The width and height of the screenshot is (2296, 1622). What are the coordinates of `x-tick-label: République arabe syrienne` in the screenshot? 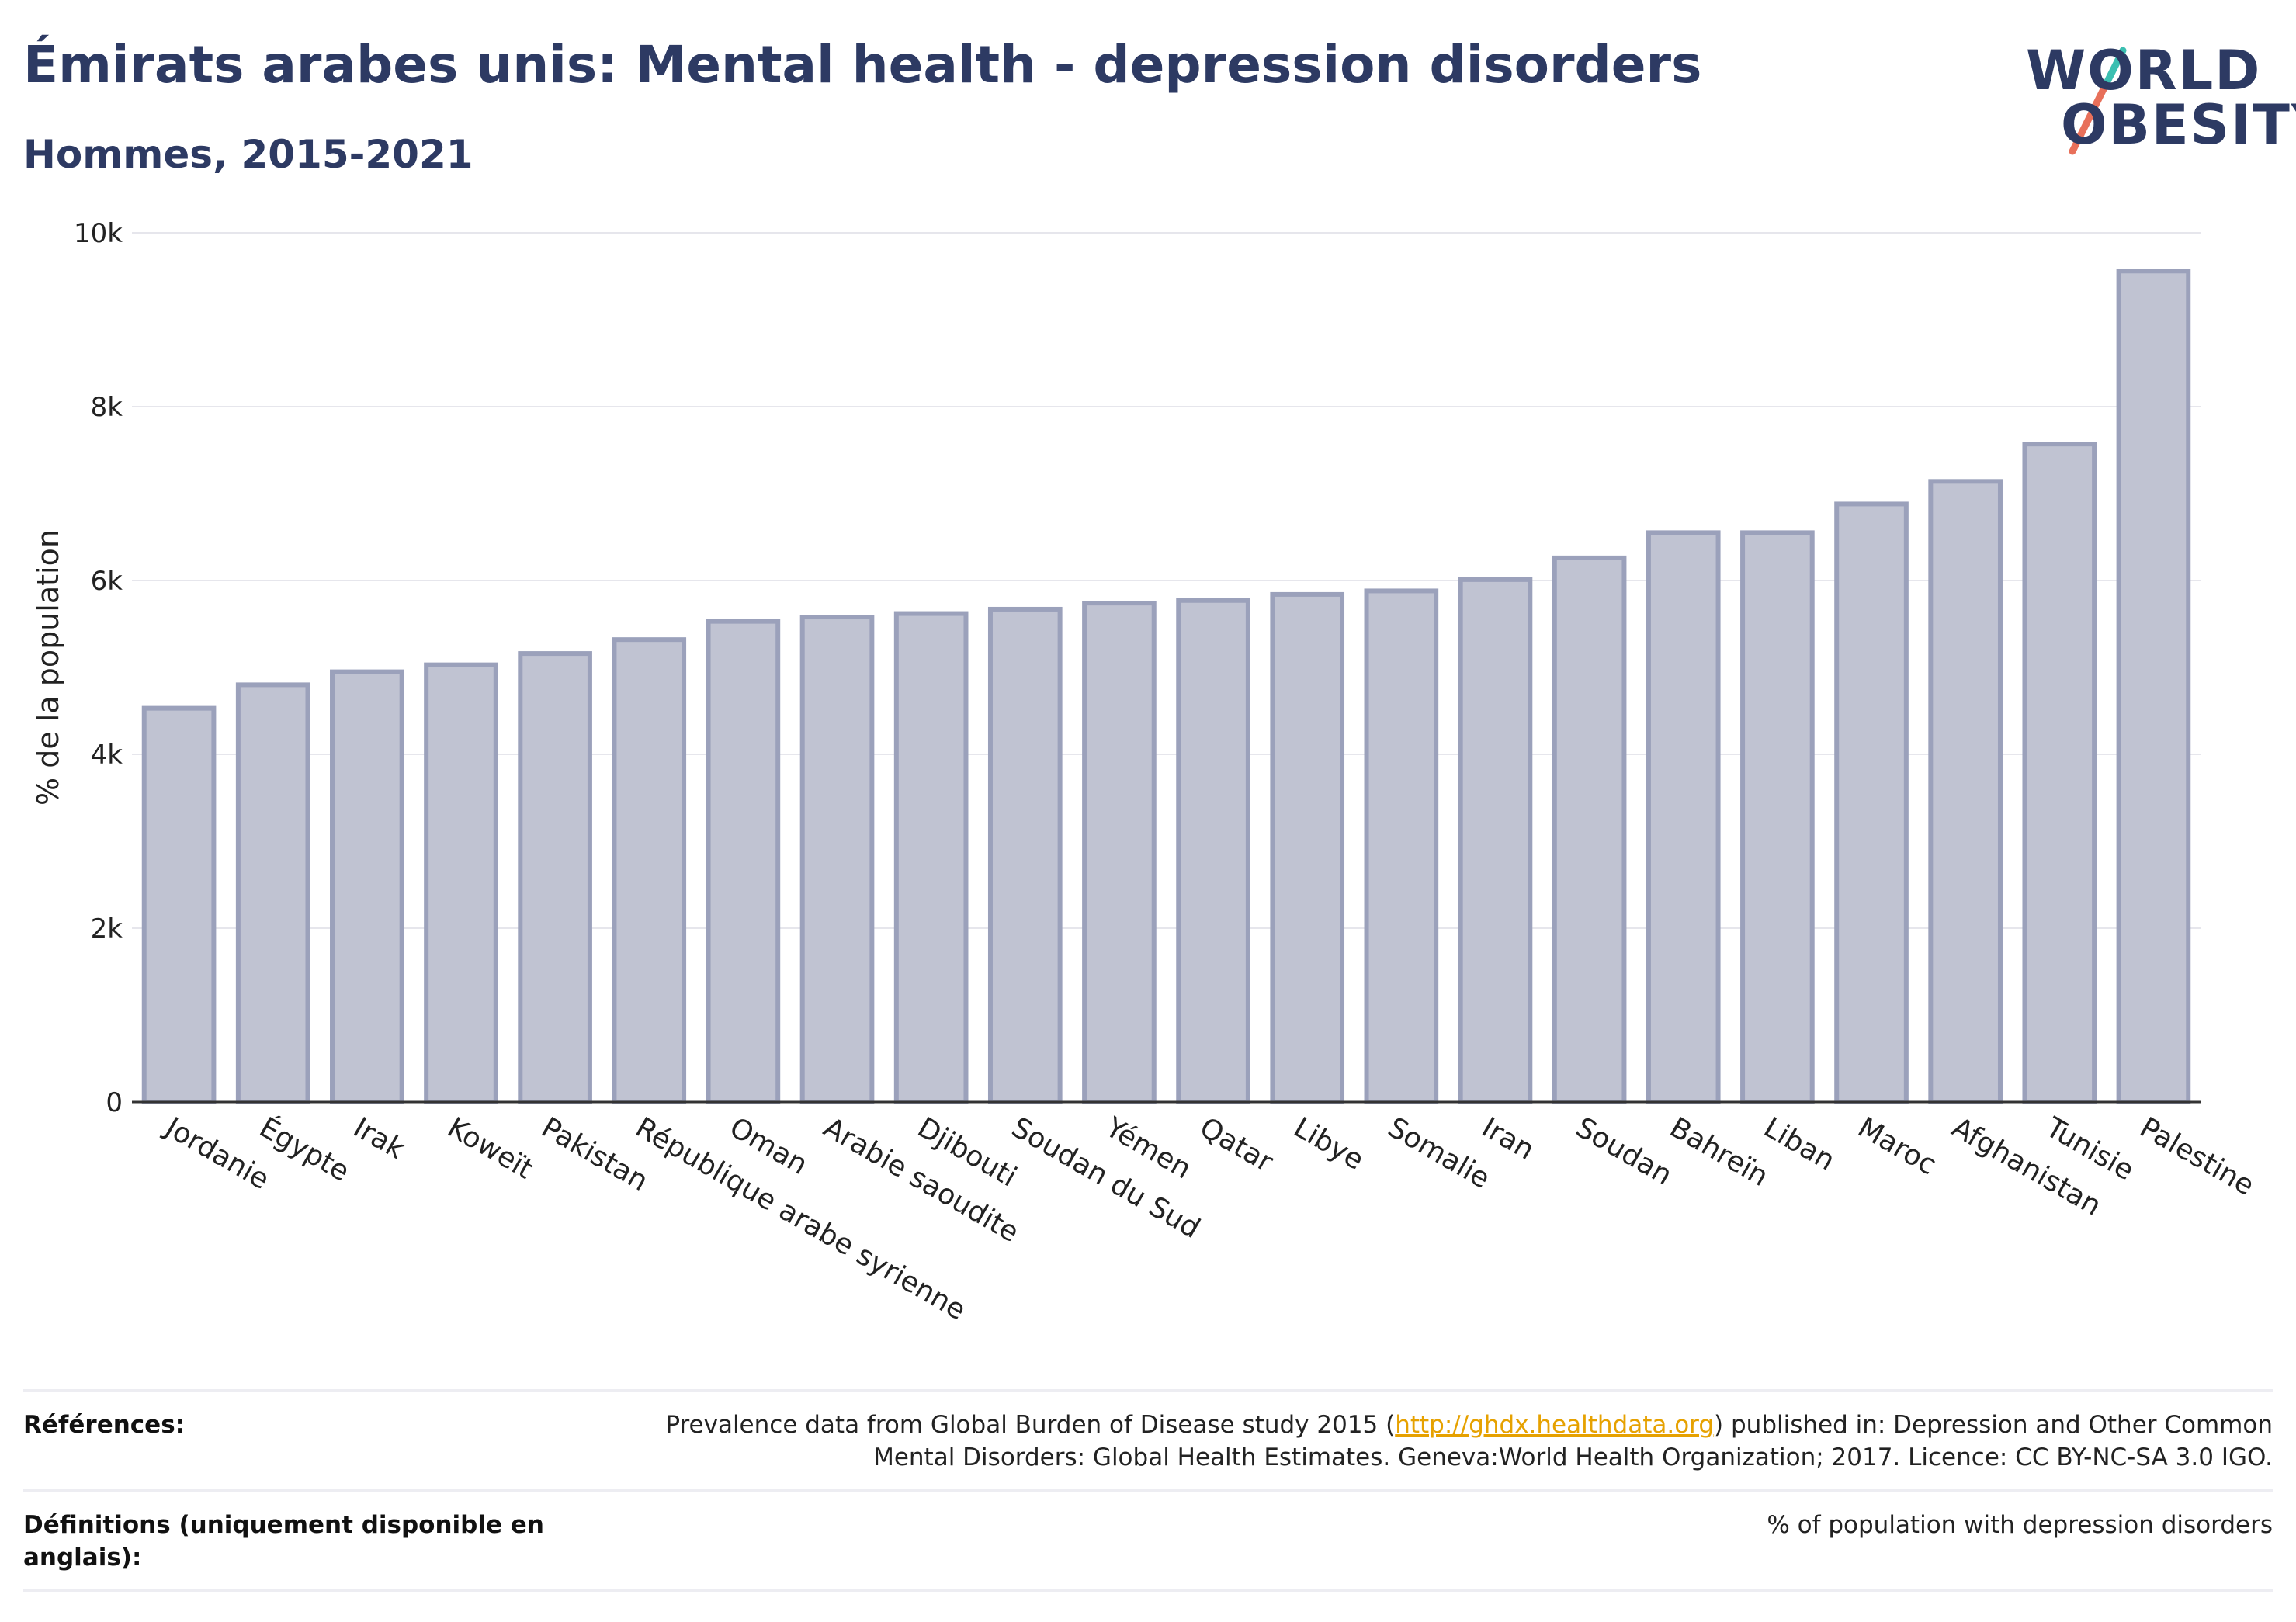 It's located at (800, 1218).